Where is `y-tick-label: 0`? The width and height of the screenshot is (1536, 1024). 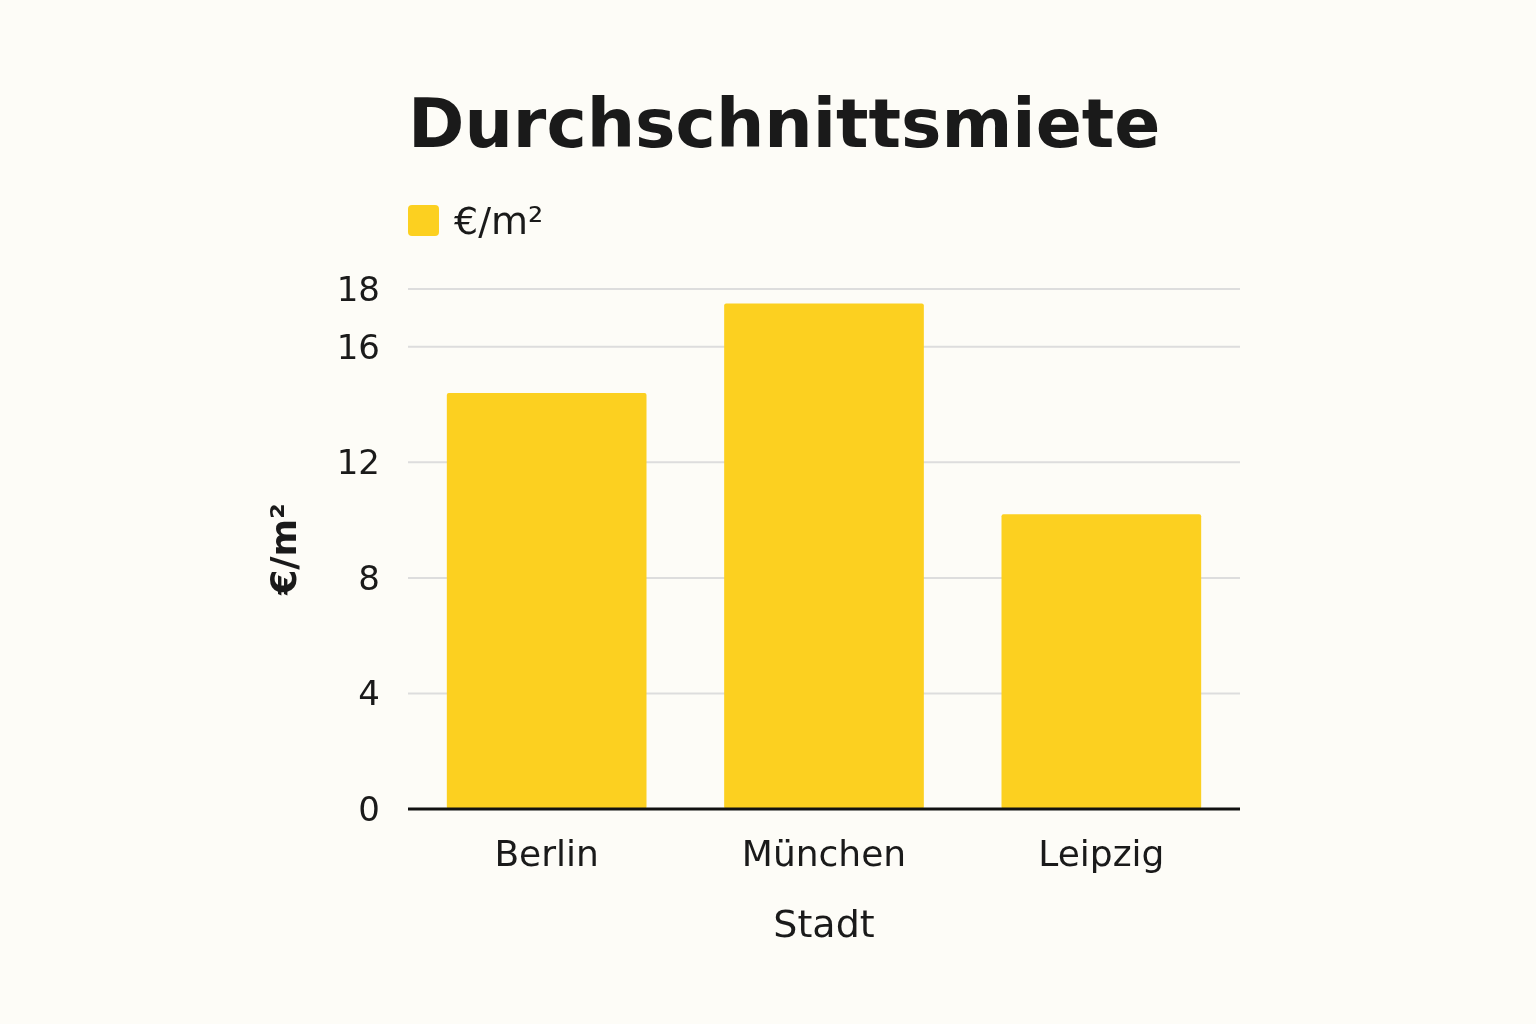
y-tick-label: 0 is located at coordinates (369, 808).